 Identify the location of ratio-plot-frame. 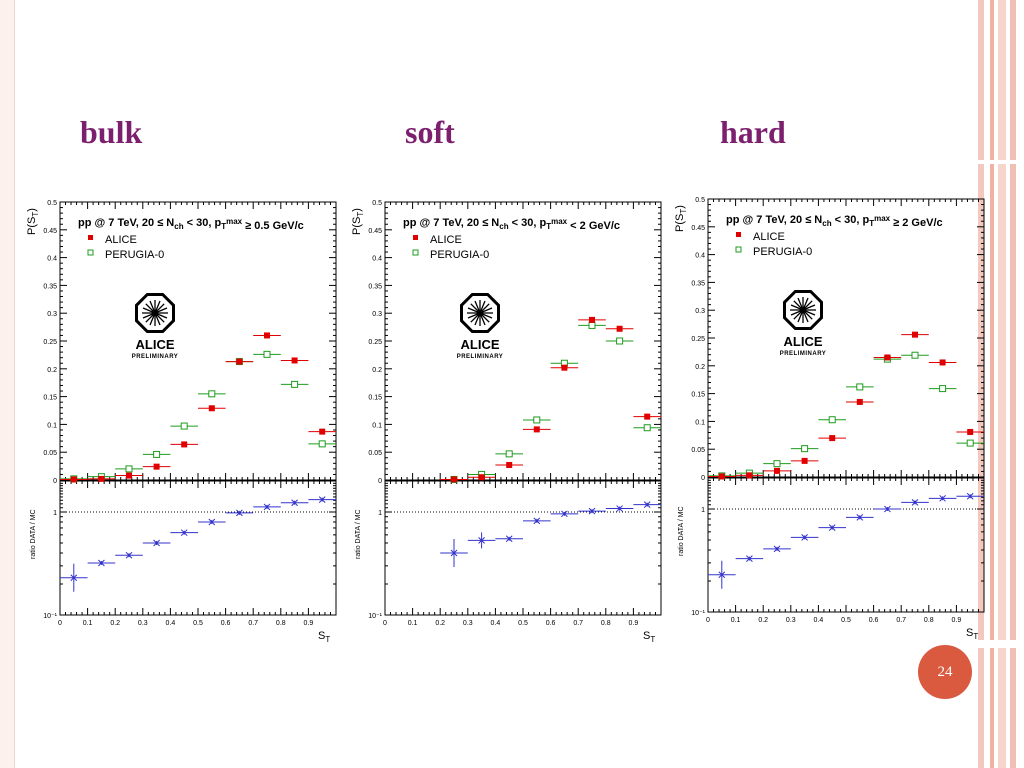
(523, 548).